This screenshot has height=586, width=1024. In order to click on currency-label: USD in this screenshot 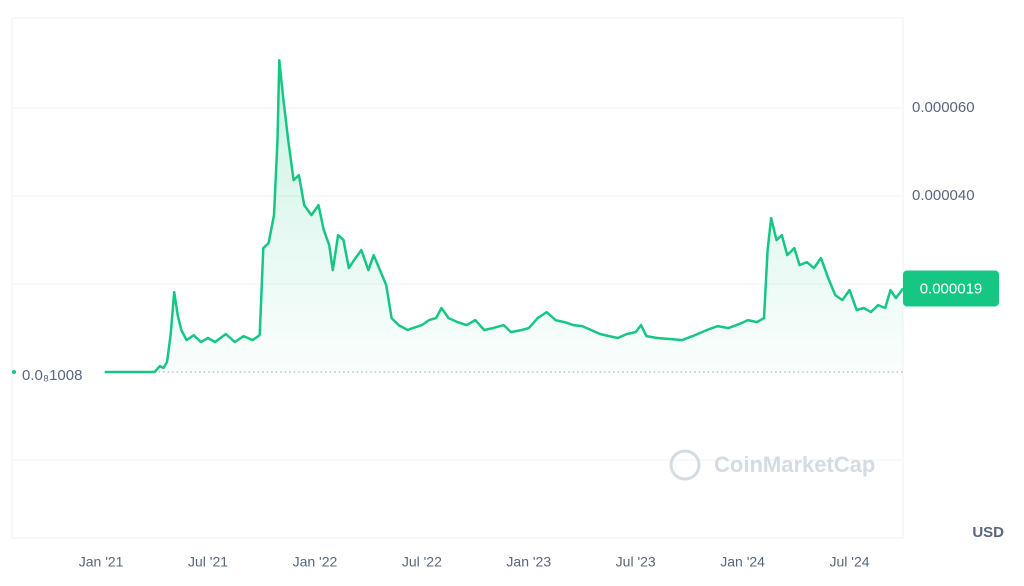, I will do `click(988, 532)`.